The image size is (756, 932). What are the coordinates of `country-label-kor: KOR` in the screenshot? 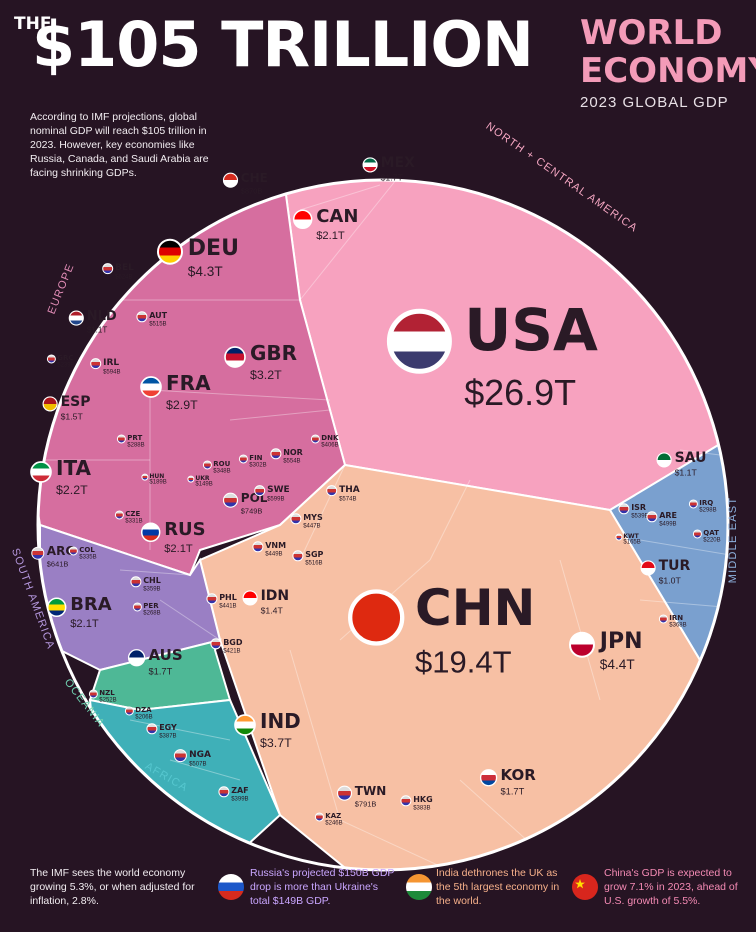 It's located at (519, 775).